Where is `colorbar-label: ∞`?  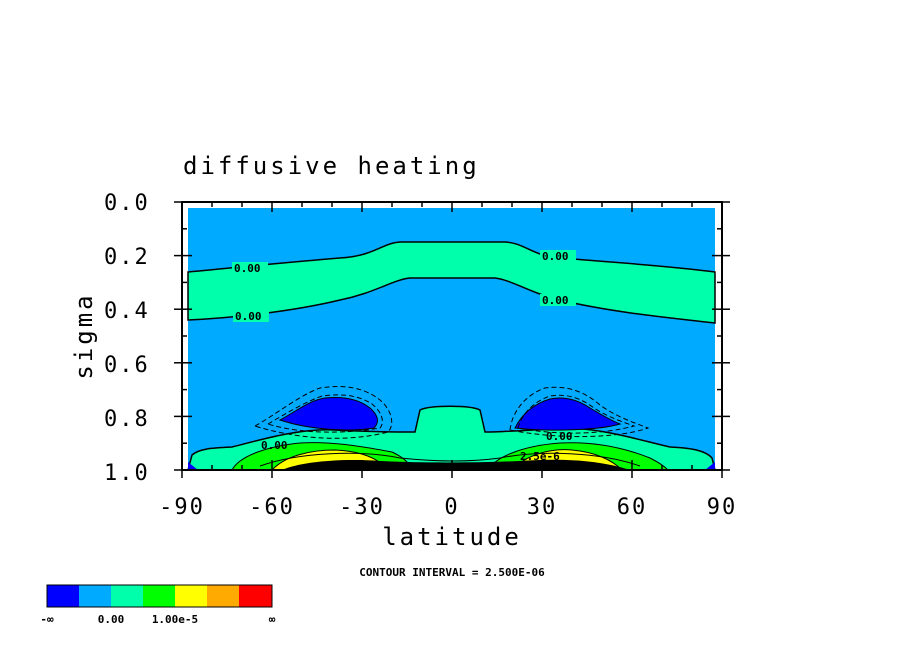
colorbar-label: ∞ is located at coordinates (272, 619).